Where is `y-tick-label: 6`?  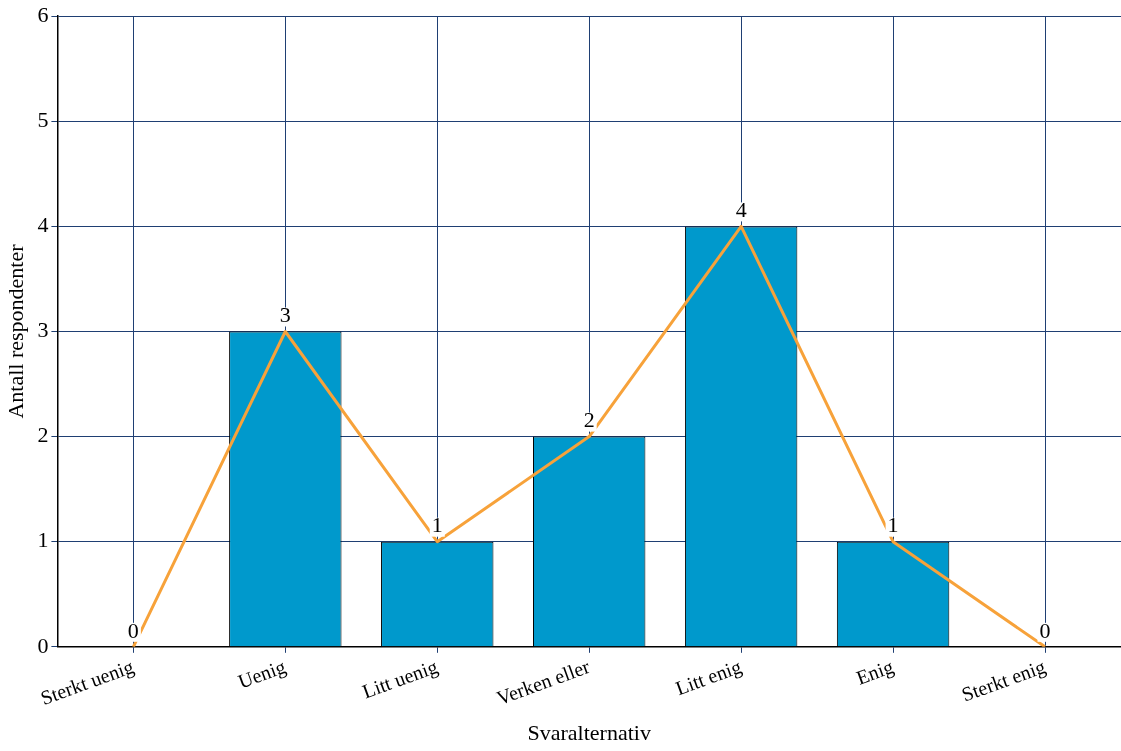
y-tick-label: 6 is located at coordinates (43, 14).